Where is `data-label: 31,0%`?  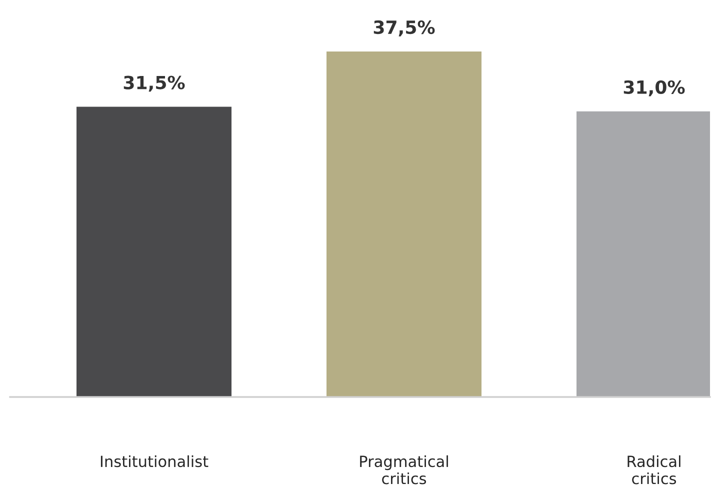 data-label: 31,0% is located at coordinates (654, 88).